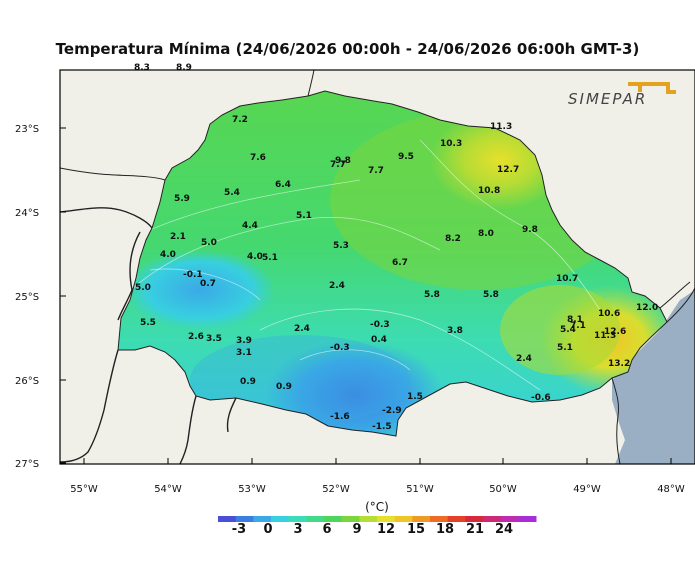 The height and width of the screenshot is (562, 695). Describe the element at coordinates (377, 476) in the screenshot. I see `longitude-axis: 55°W 54°W 53°W 52°W 51°W 50°W 49°W 48°W` at that location.